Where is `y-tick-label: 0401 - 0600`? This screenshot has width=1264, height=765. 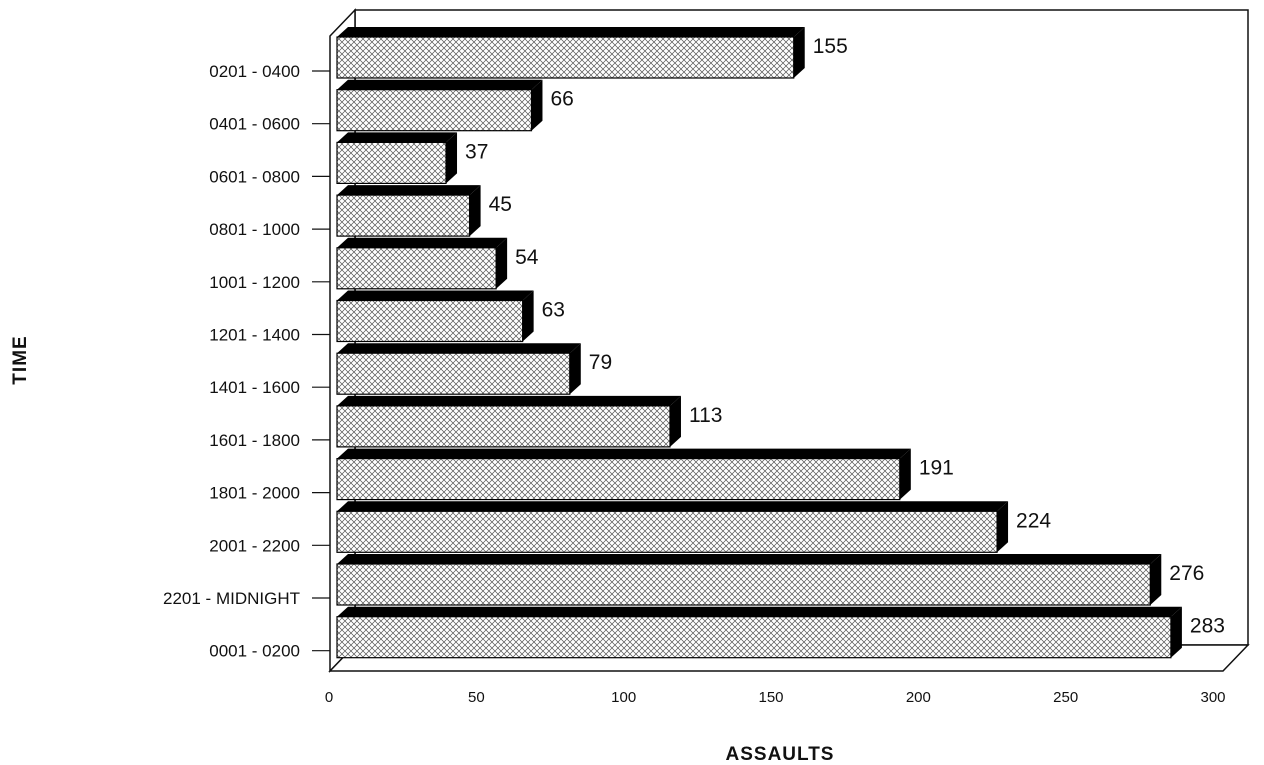 y-tick-label: 0401 - 0600 is located at coordinates (254, 124).